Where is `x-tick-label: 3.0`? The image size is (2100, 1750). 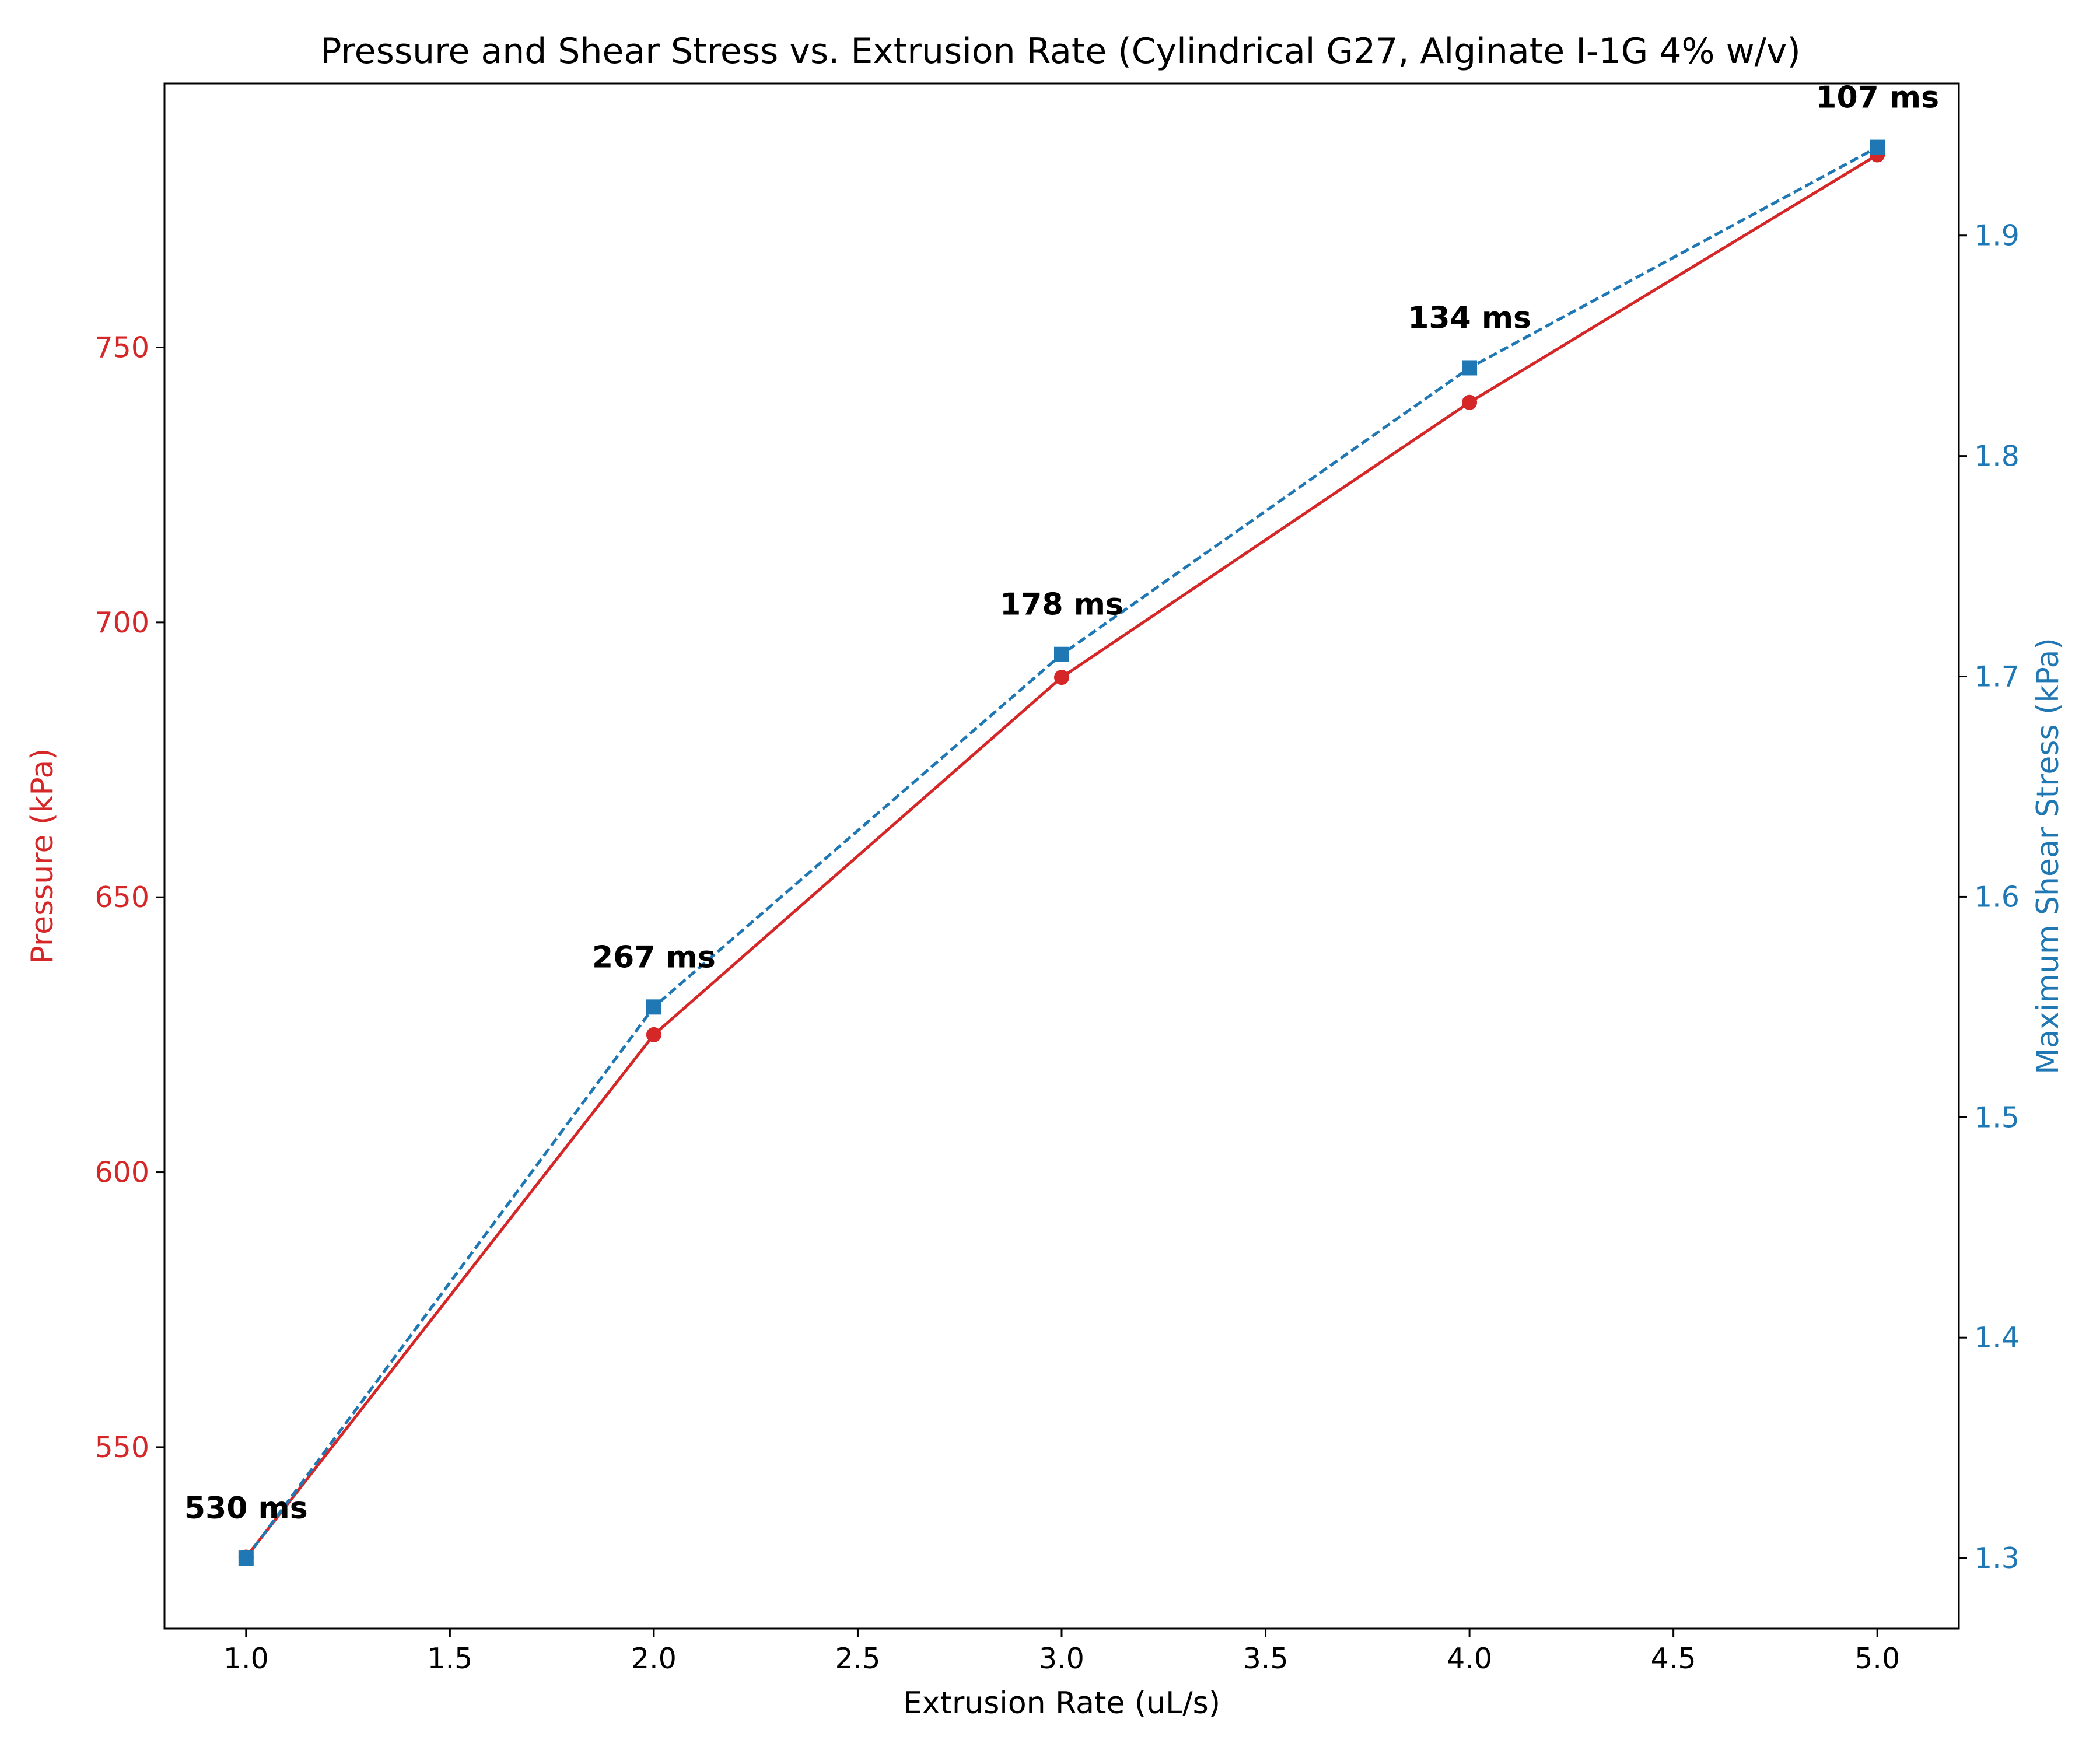
x-tick-label: 3.0 is located at coordinates (1061, 1658).